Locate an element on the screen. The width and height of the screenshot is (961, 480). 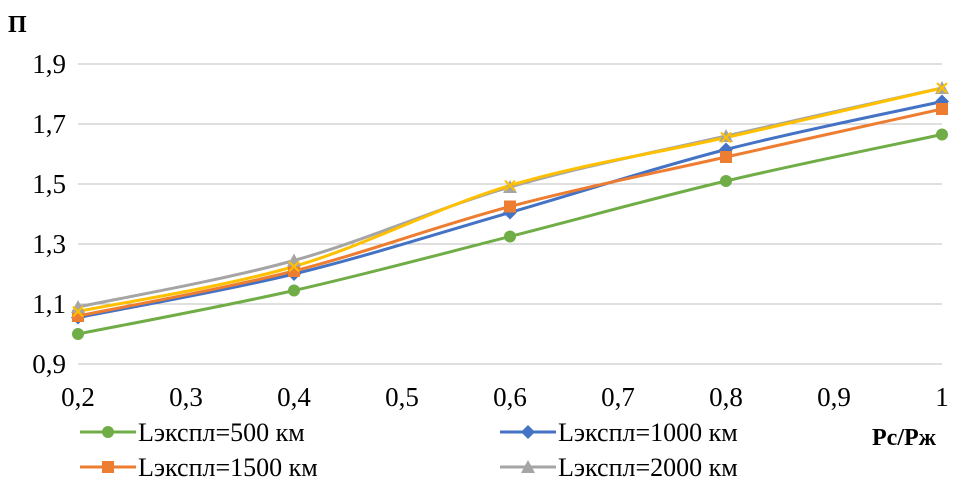
legend-label: Lэкспл=1000 км is located at coordinates (648, 432).